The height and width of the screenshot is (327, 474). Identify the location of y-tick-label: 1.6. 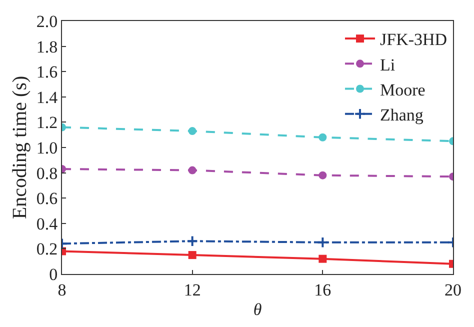
(47, 72).